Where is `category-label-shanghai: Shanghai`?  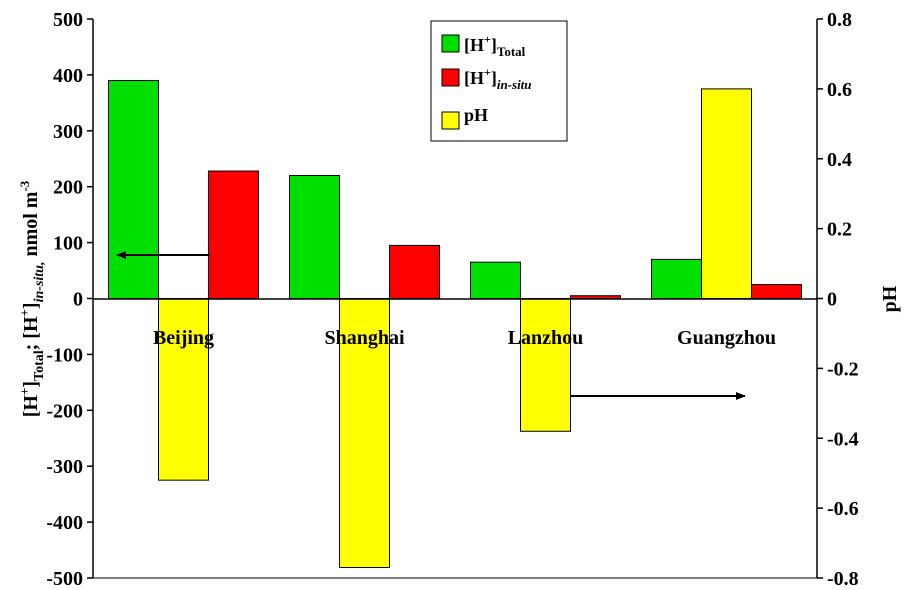 category-label-shanghai: Shanghai is located at coordinates (364, 338).